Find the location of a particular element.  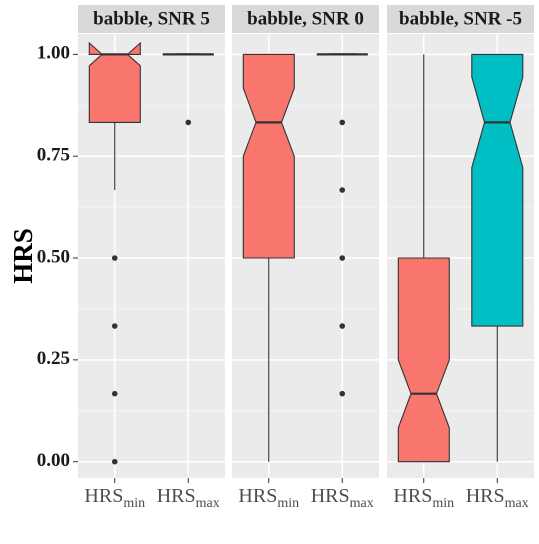

y-axis-label: HRS is located at coordinates (23, 256).